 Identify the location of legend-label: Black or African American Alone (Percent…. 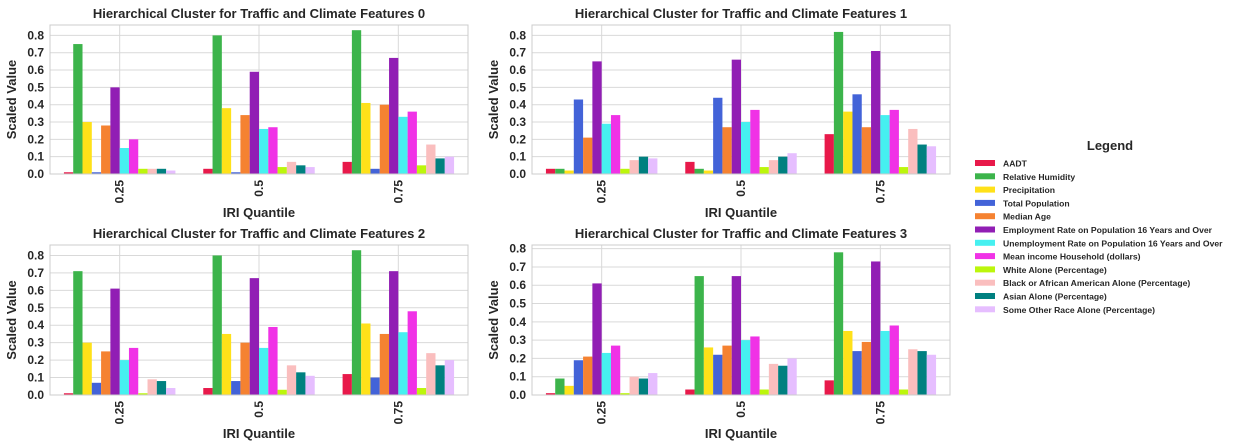
(1096, 283).